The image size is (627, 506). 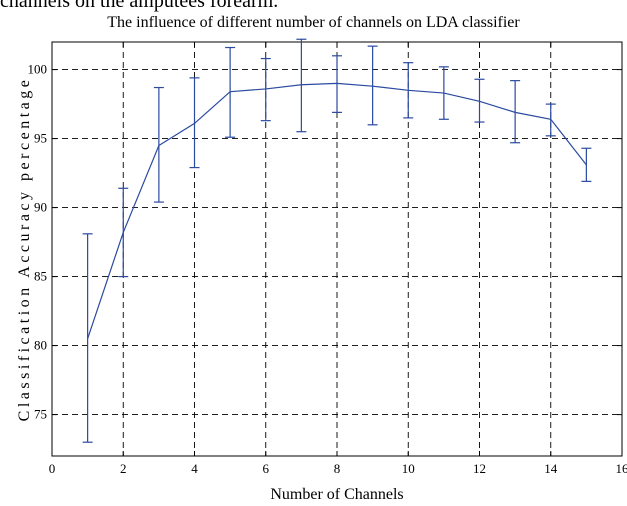 I want to click on x-tick-label: 12, so click(x=479, y=468).